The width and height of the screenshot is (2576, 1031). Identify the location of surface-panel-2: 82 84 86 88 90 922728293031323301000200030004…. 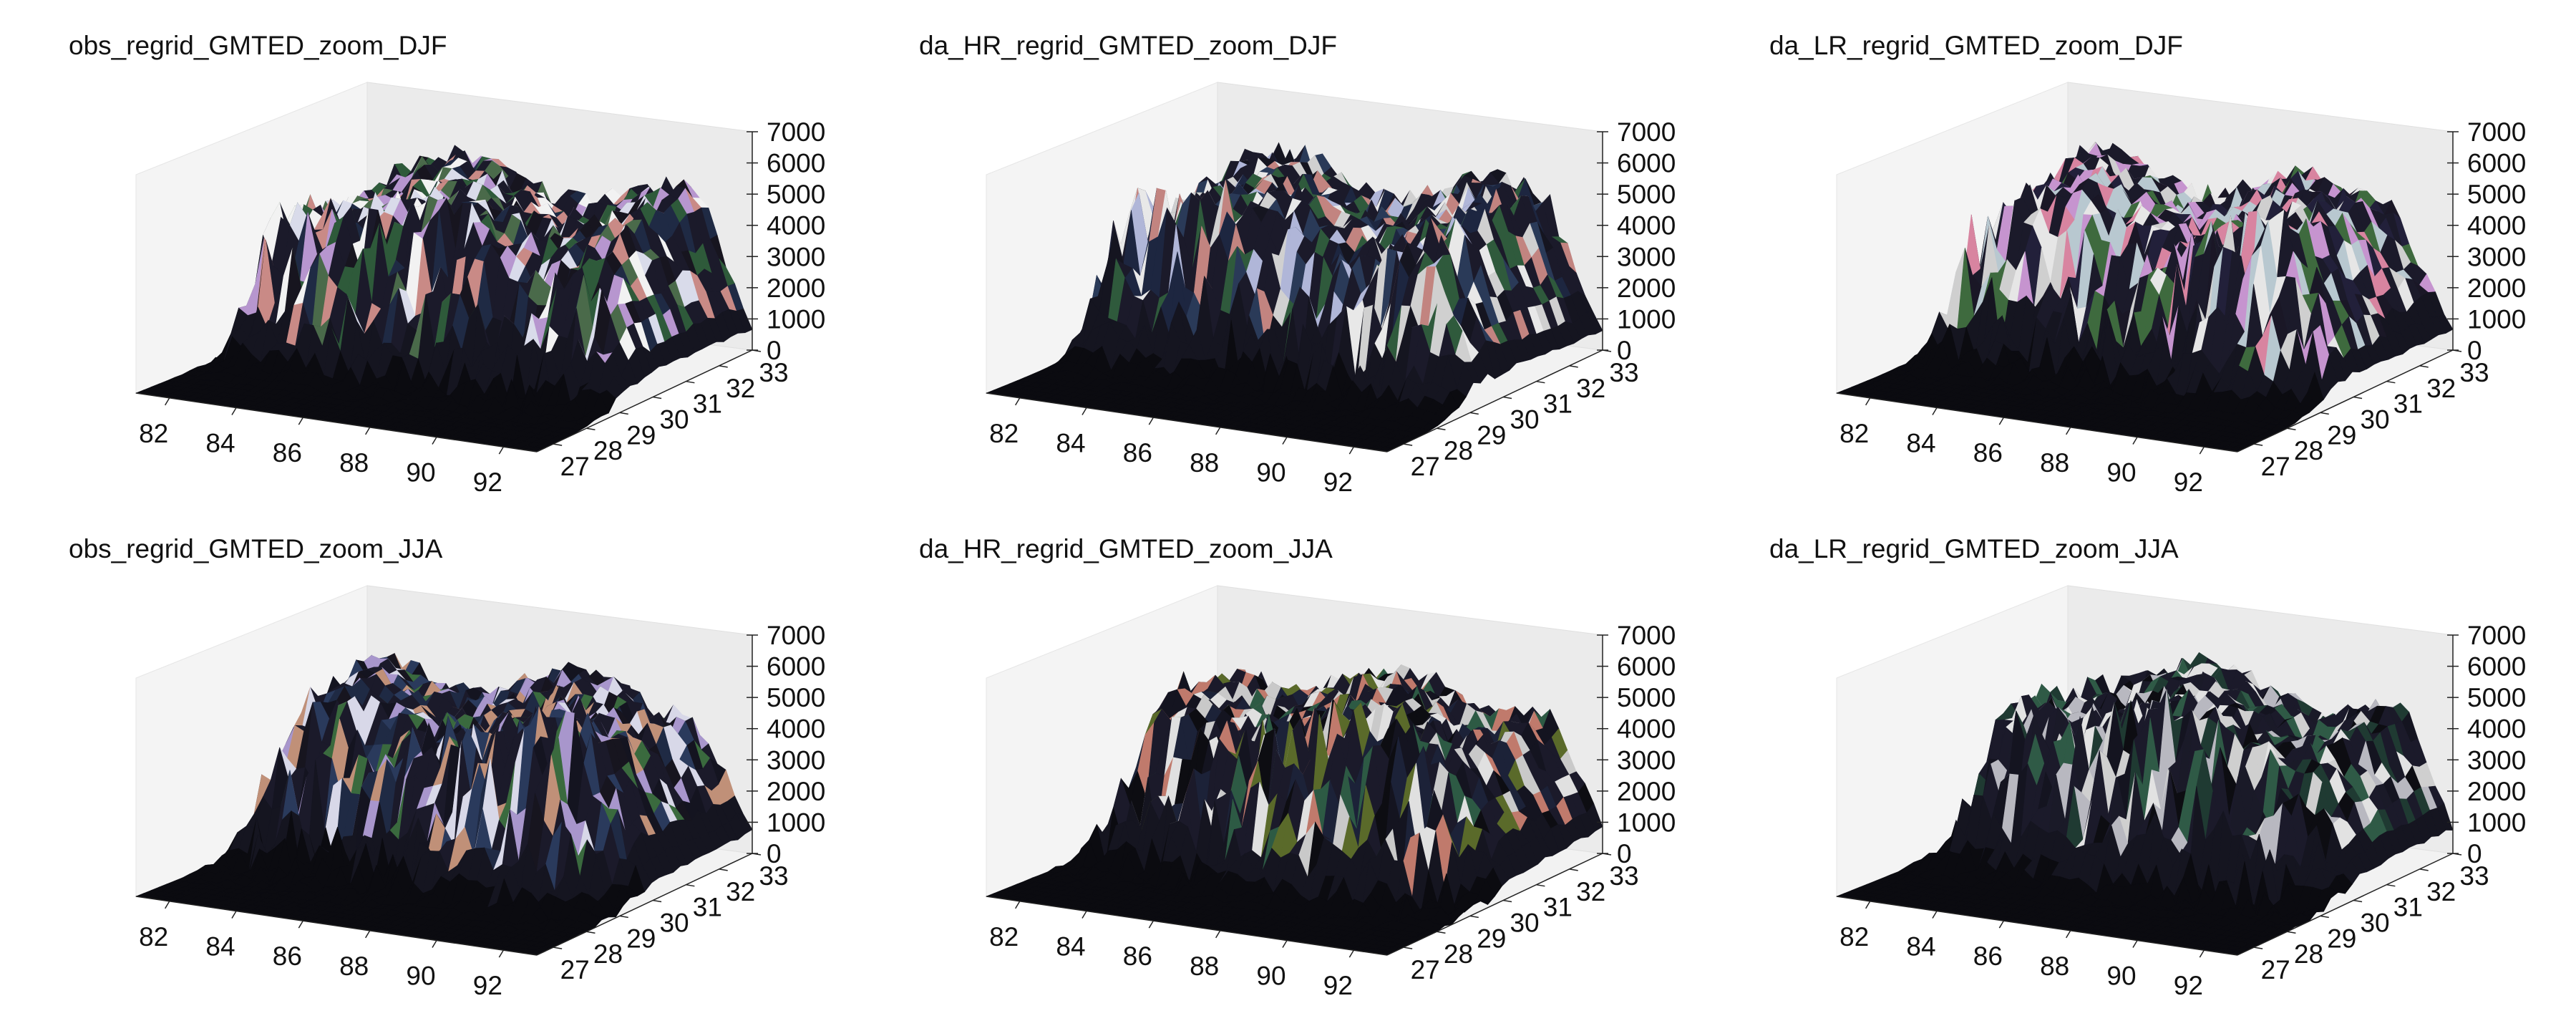
(1297, 264).